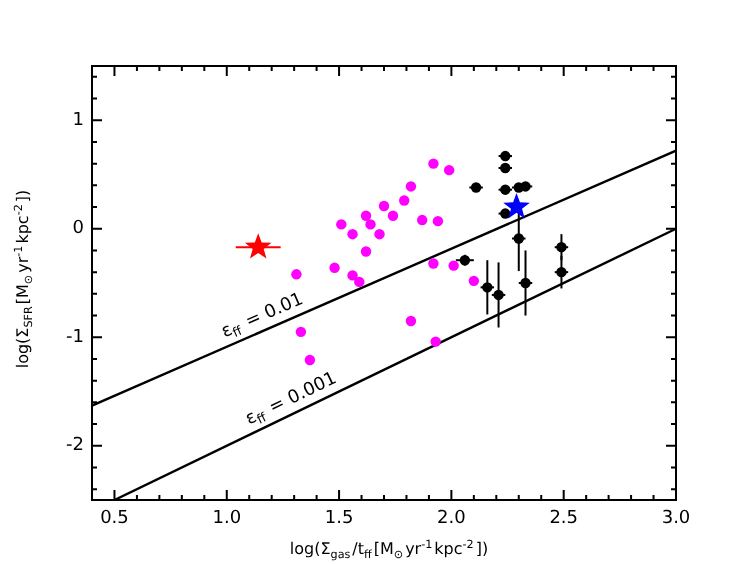  I want to click on y-tick-label: -2, so click(75, 446).